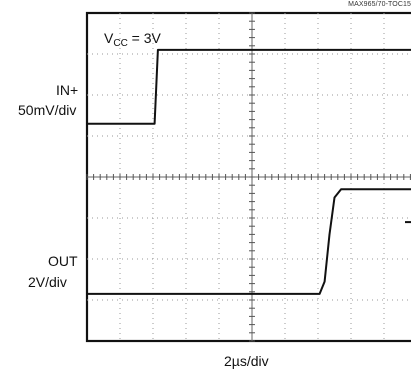  Describe the element at coordinates (47, 282) in the screenshot. I see `out-channel-scale: 2V/div` at that location.